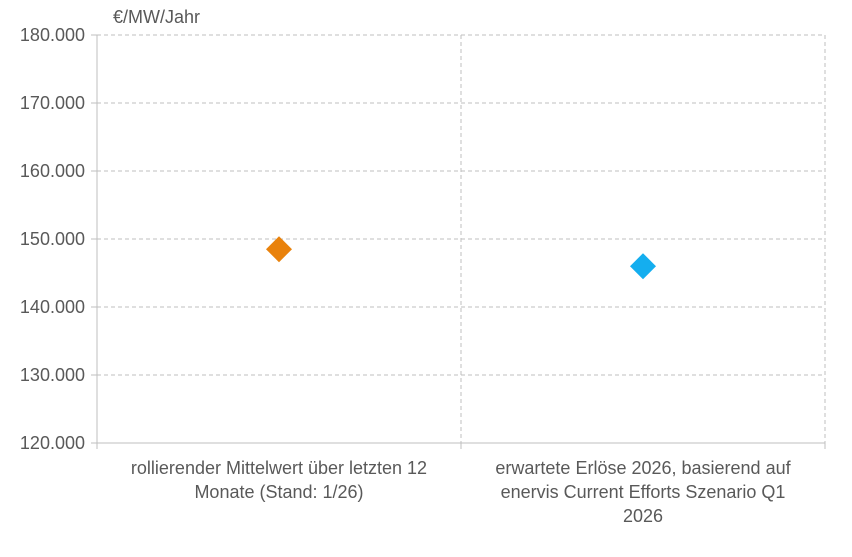  Describe the element at coordinates (52, 35) in the screenshot. I see `y-tick-label: 180.000` at that location.